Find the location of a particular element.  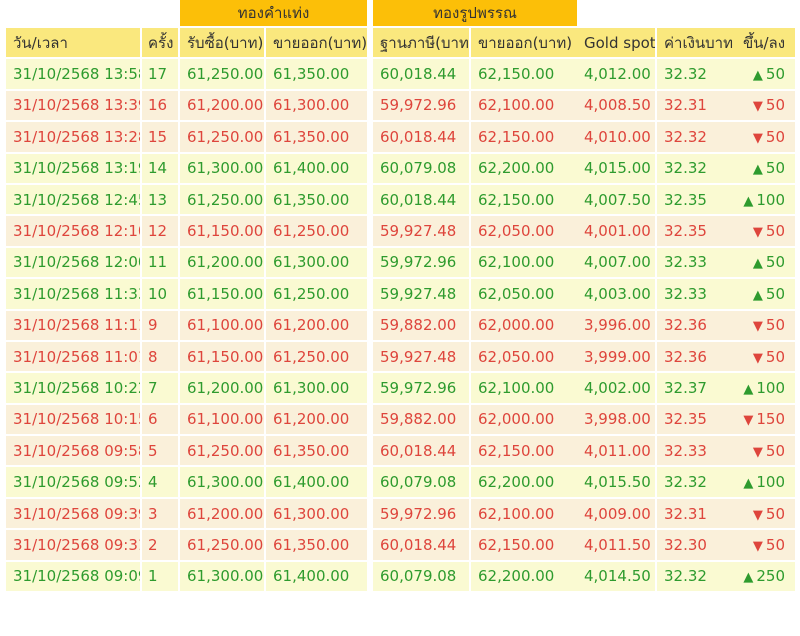

col-header-bar-sell: ขายออก(บาท) is located at coordinates (319, 44).